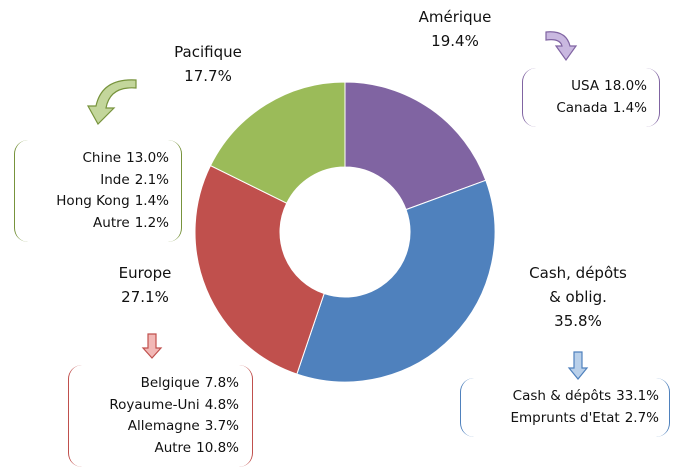 The height and width of the screenshot is (469, 673). Describe the element at coordinates (217, 447) in the screenshot. I see `breakdown-value: 10.8%` at that location.